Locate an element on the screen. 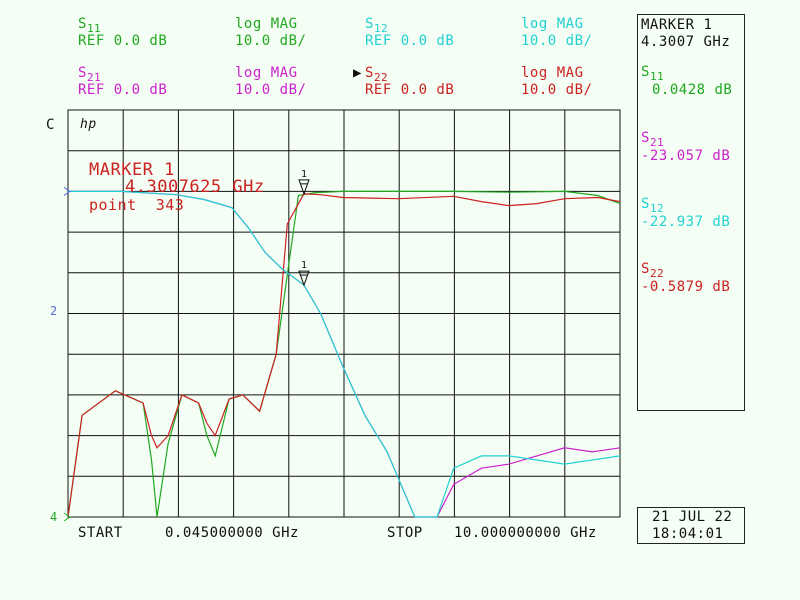 This screenshot has width=800, height=600. marker-triangle-s21 is located at coordinates (304, 278).